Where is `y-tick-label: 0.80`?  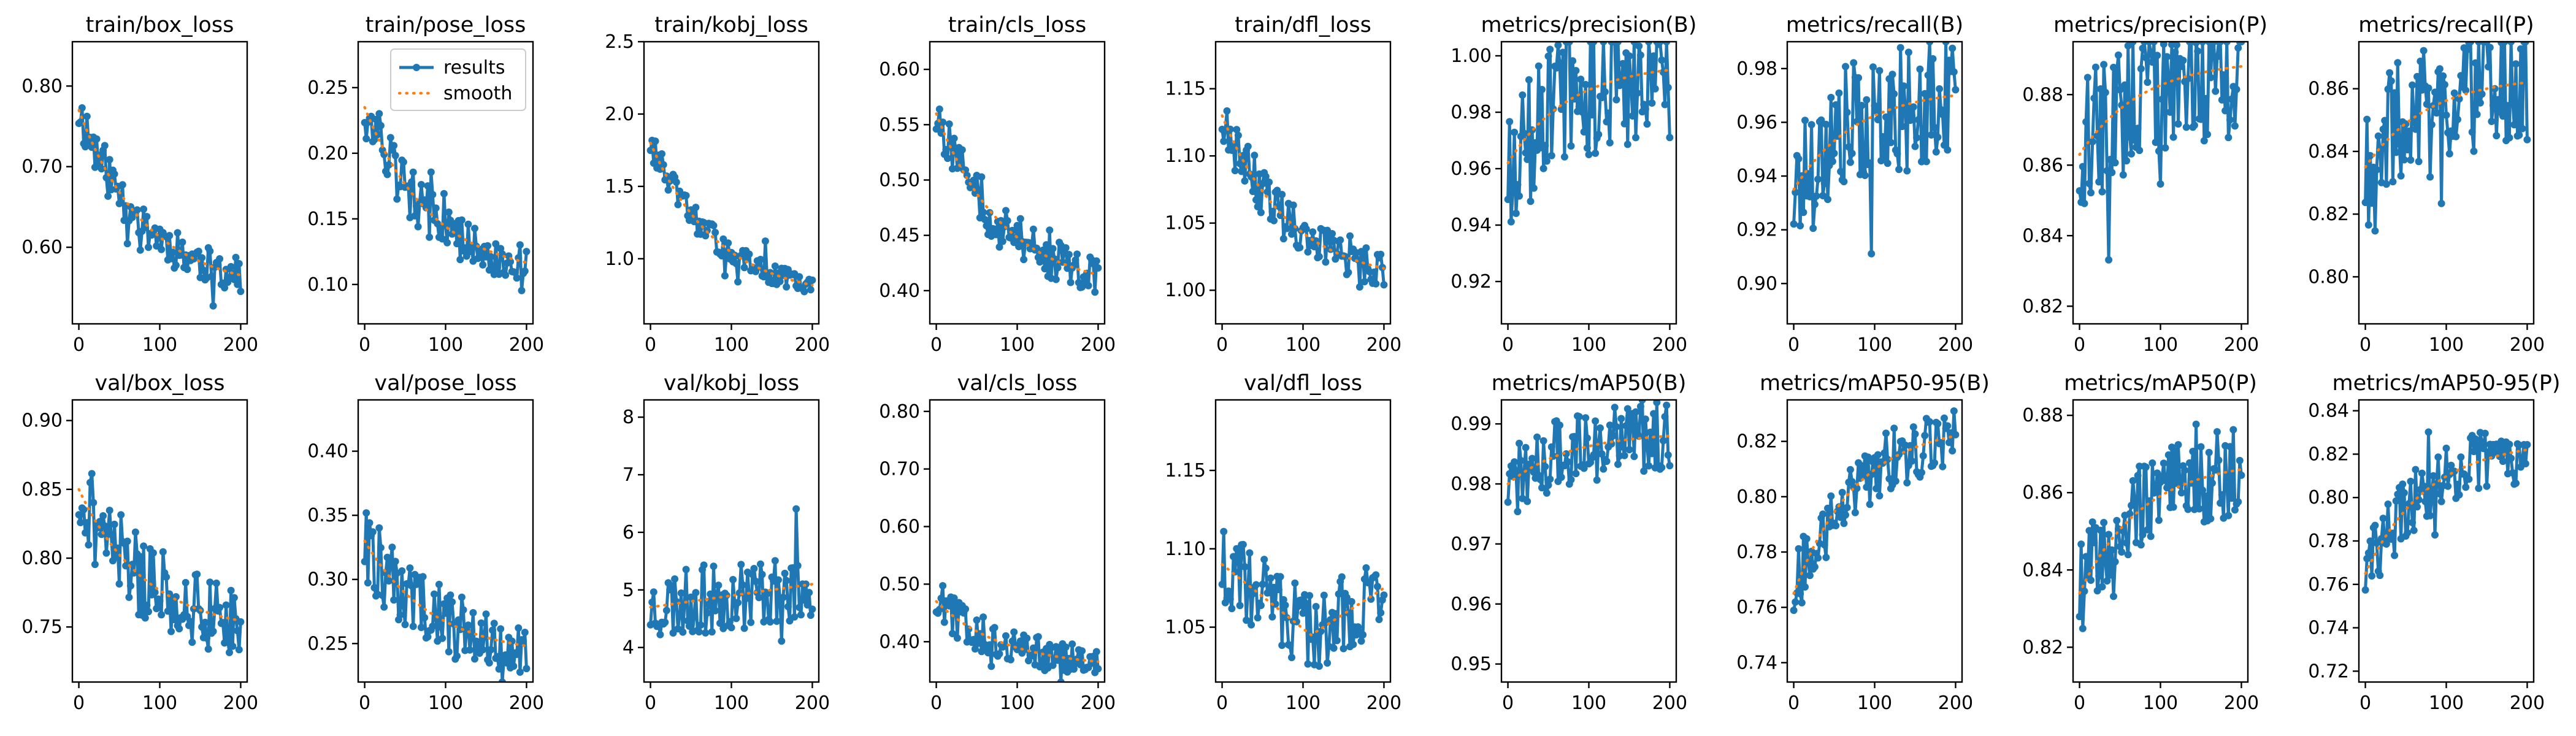
y-tick-label: 0.80 is located at coordinates (2328, 497).